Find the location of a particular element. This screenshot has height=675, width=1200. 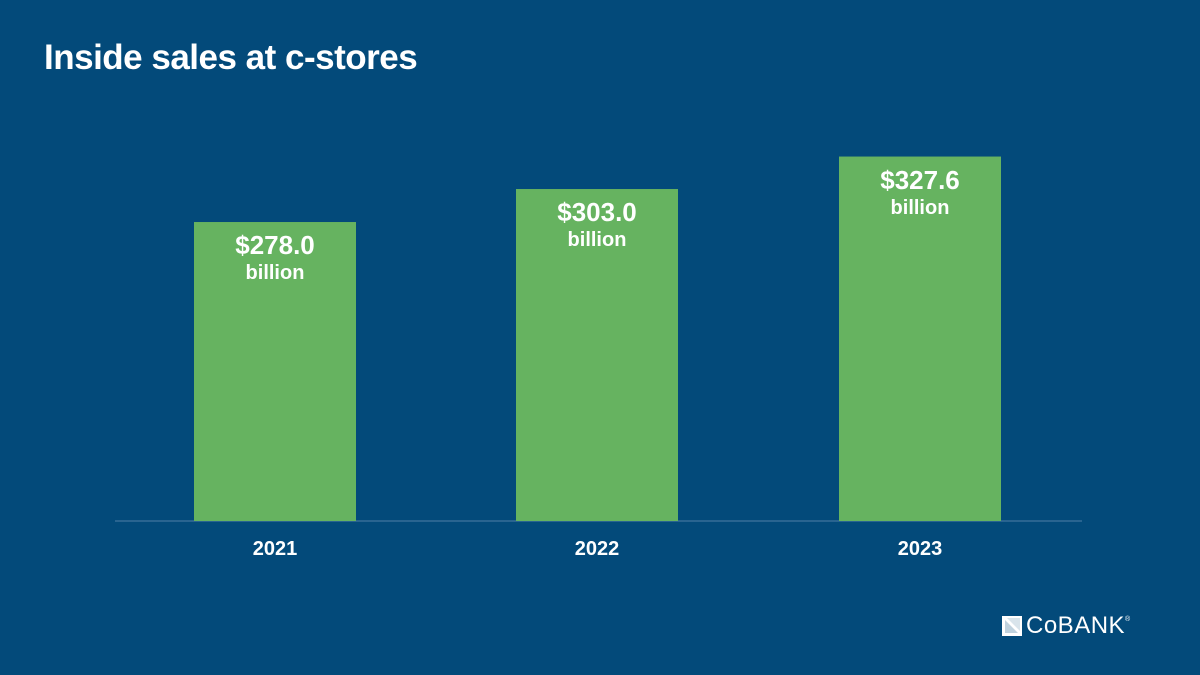

bar-2021 is located at coordinates (275, 371).